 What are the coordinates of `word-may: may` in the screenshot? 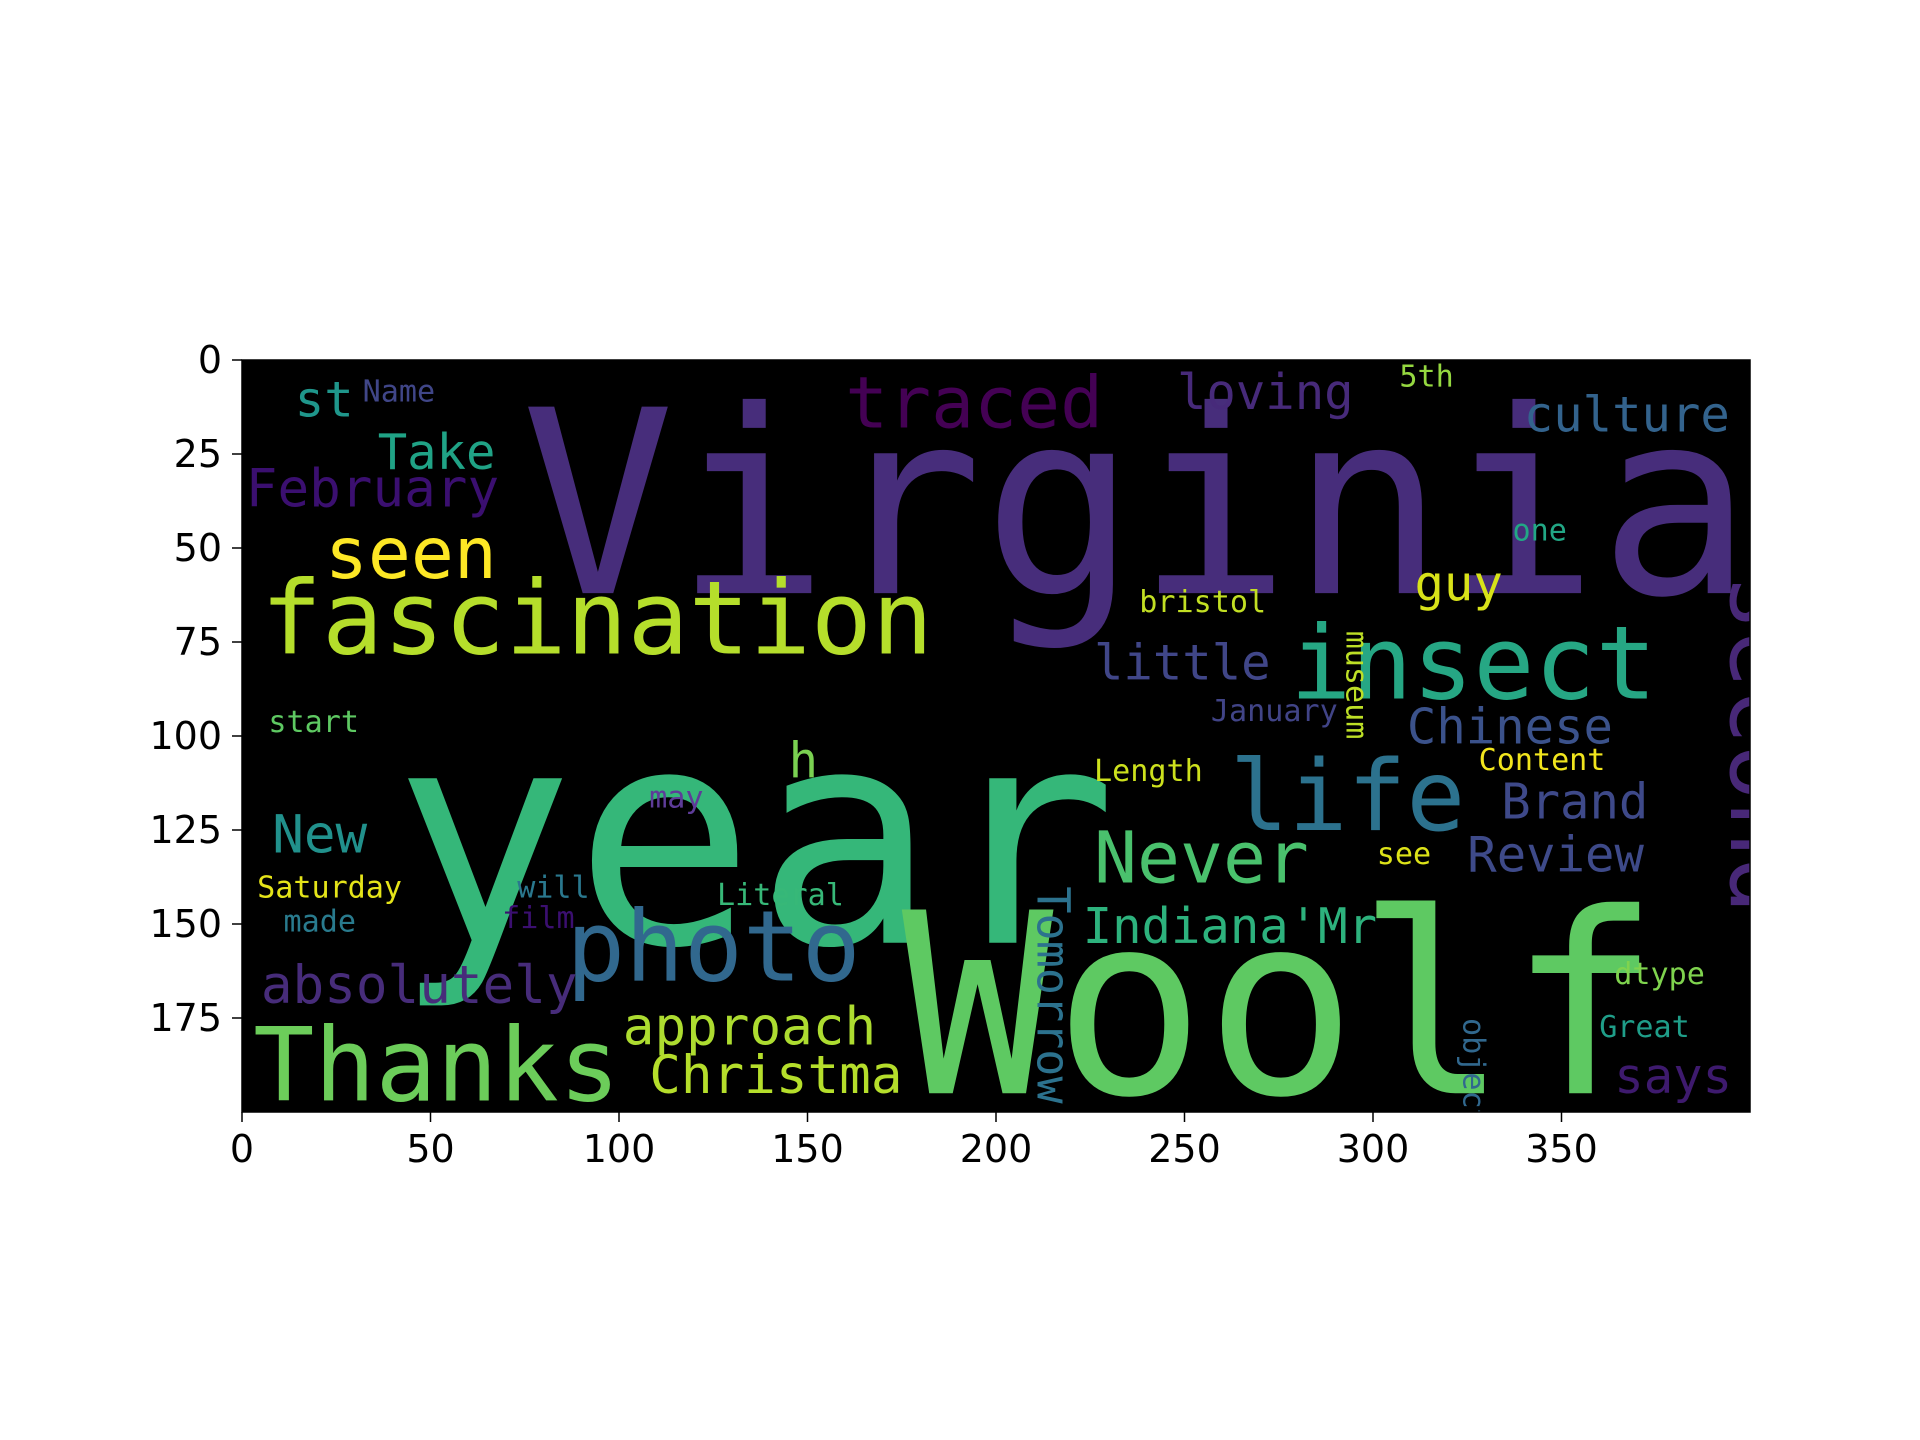 It's located at (676, 797).